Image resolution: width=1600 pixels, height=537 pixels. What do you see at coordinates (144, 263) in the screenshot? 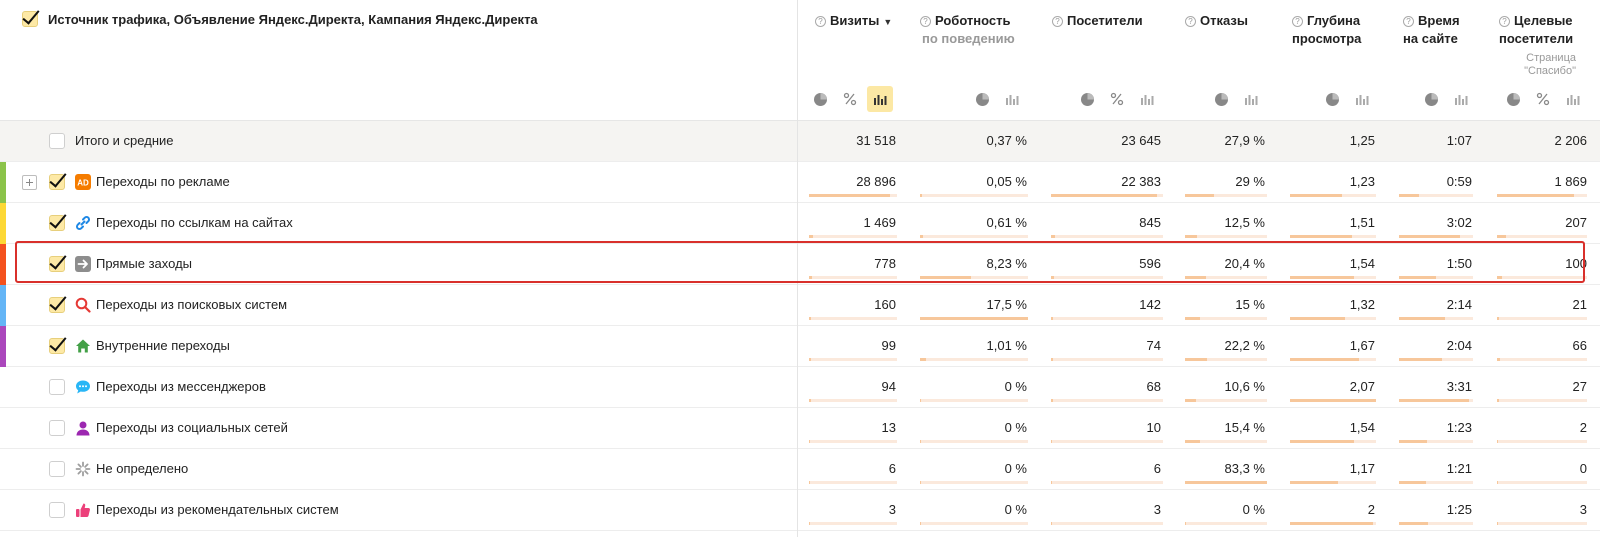
I see `row-label: Прямые заходы` at bounding box center [144, 263].